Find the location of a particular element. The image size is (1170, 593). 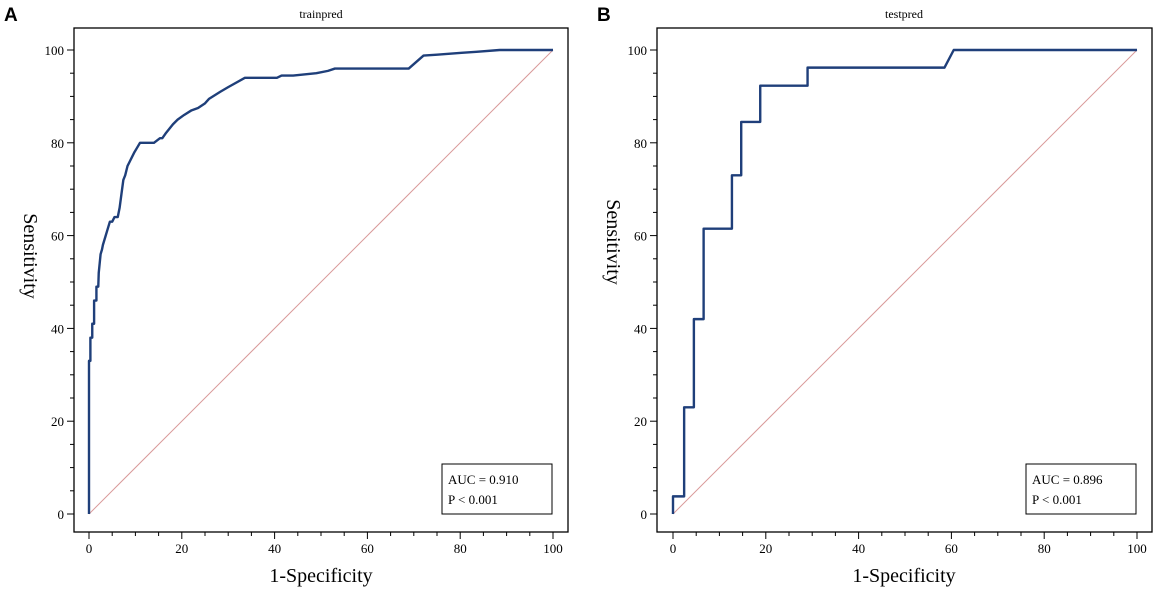

panel-letter: A is located at coordinates (11, 15).